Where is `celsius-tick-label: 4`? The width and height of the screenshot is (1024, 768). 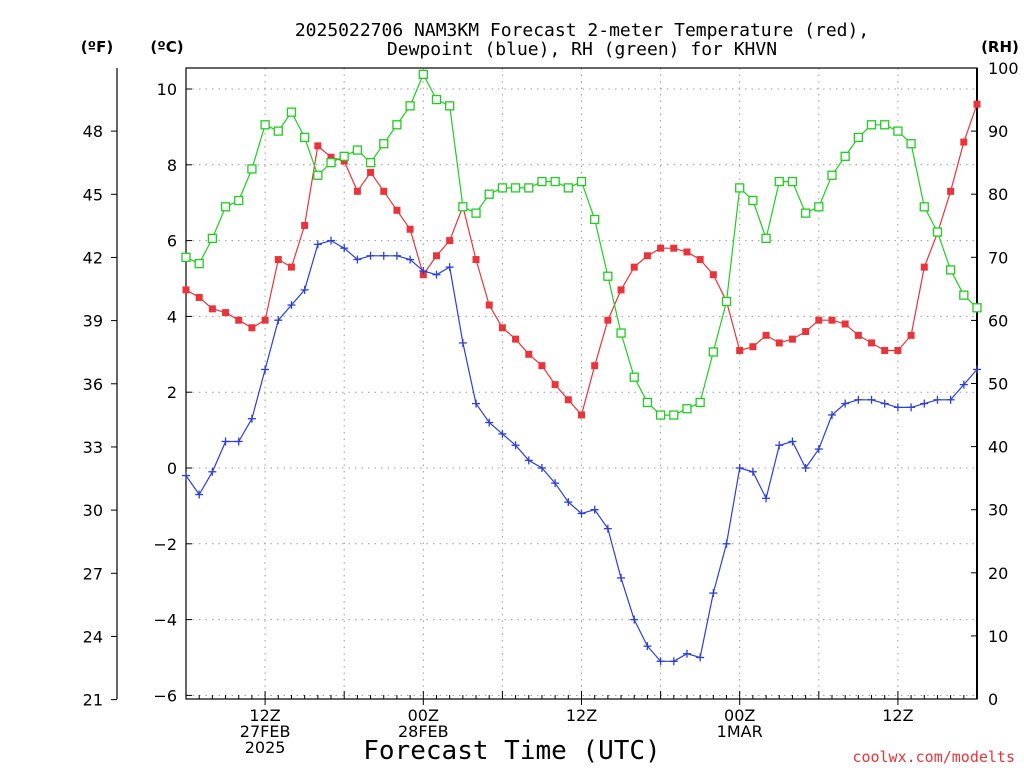 celsius-tick-label: 4 is located at coordinates (172, 316).